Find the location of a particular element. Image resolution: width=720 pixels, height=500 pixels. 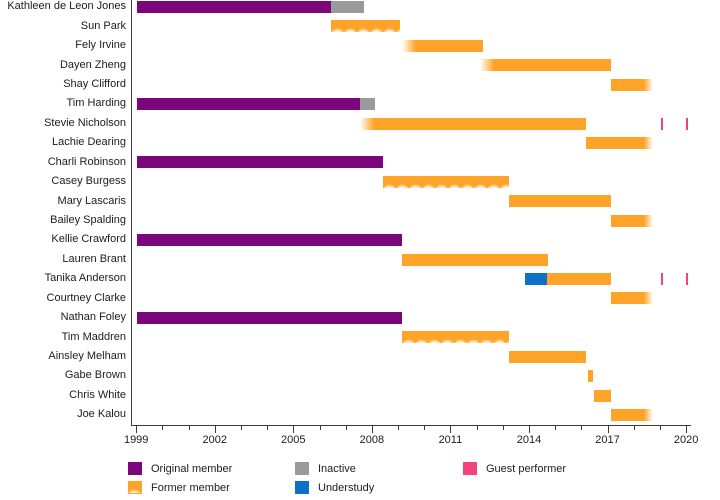

legend-item-understudy: Understudy is located at coordinates (379, 487).